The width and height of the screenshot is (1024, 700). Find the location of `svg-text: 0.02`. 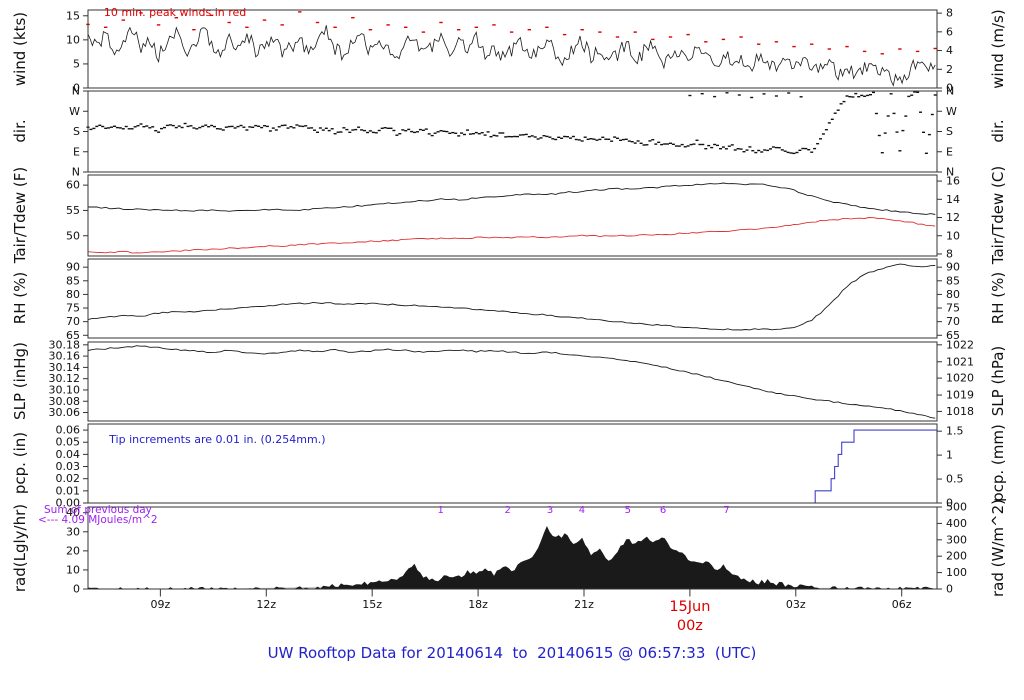

svg-text: 0.02 is located at coordinates (68, 478).